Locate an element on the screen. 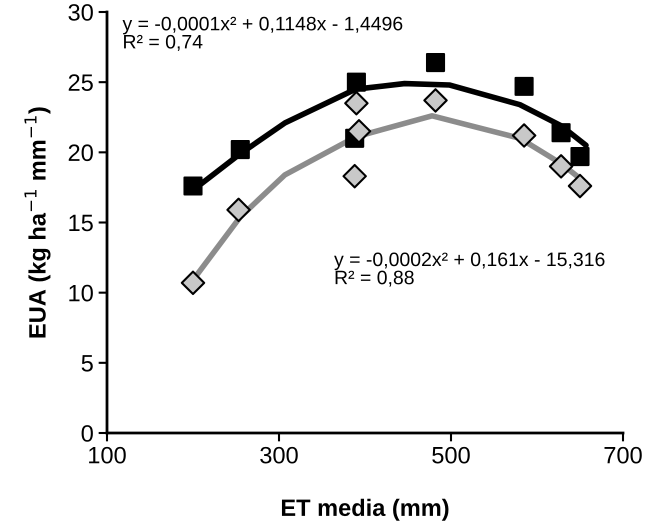  x-tick-label: 500 is located at coordinates (451, 455).